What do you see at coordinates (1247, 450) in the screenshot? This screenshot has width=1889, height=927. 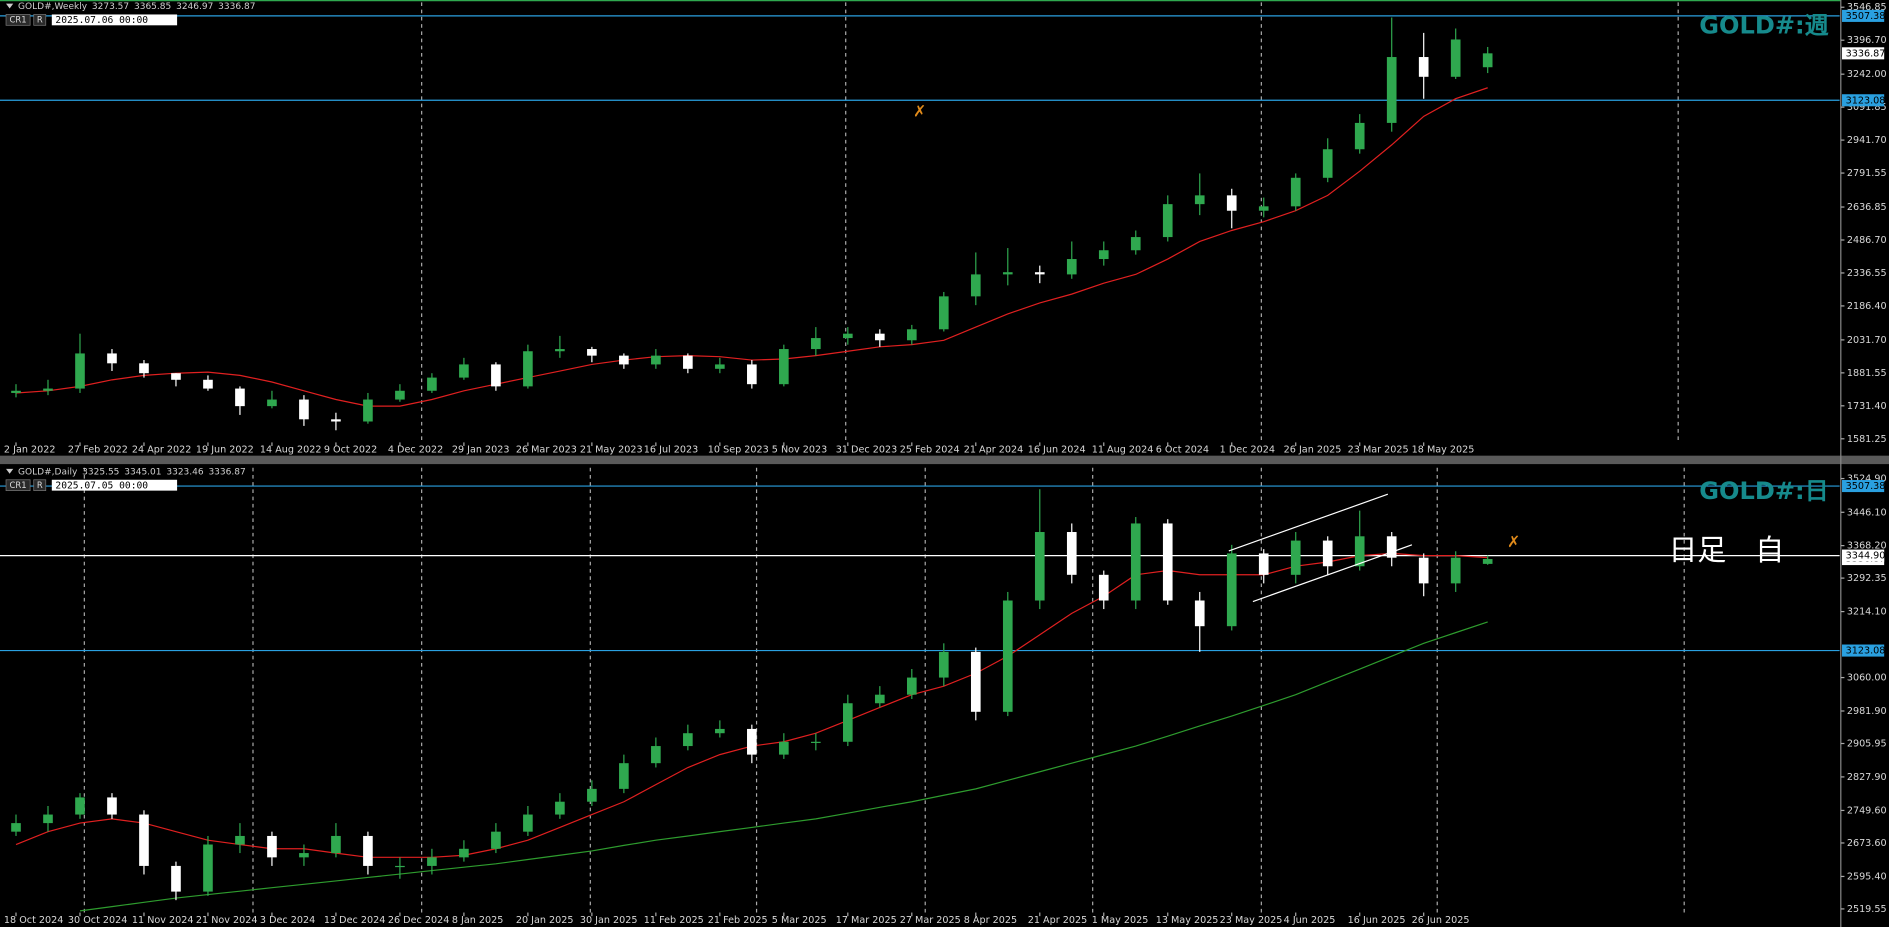 I see `x-tick-label: 1 Dec 2024` at bounding box center [1247, 450].